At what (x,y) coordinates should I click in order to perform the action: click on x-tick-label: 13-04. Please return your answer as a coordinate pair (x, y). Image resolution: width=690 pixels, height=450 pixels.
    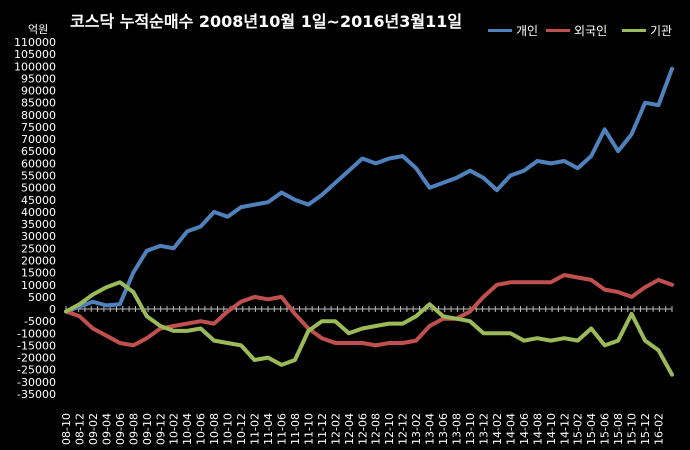
    Looking at the image, I should click on (430, 429).